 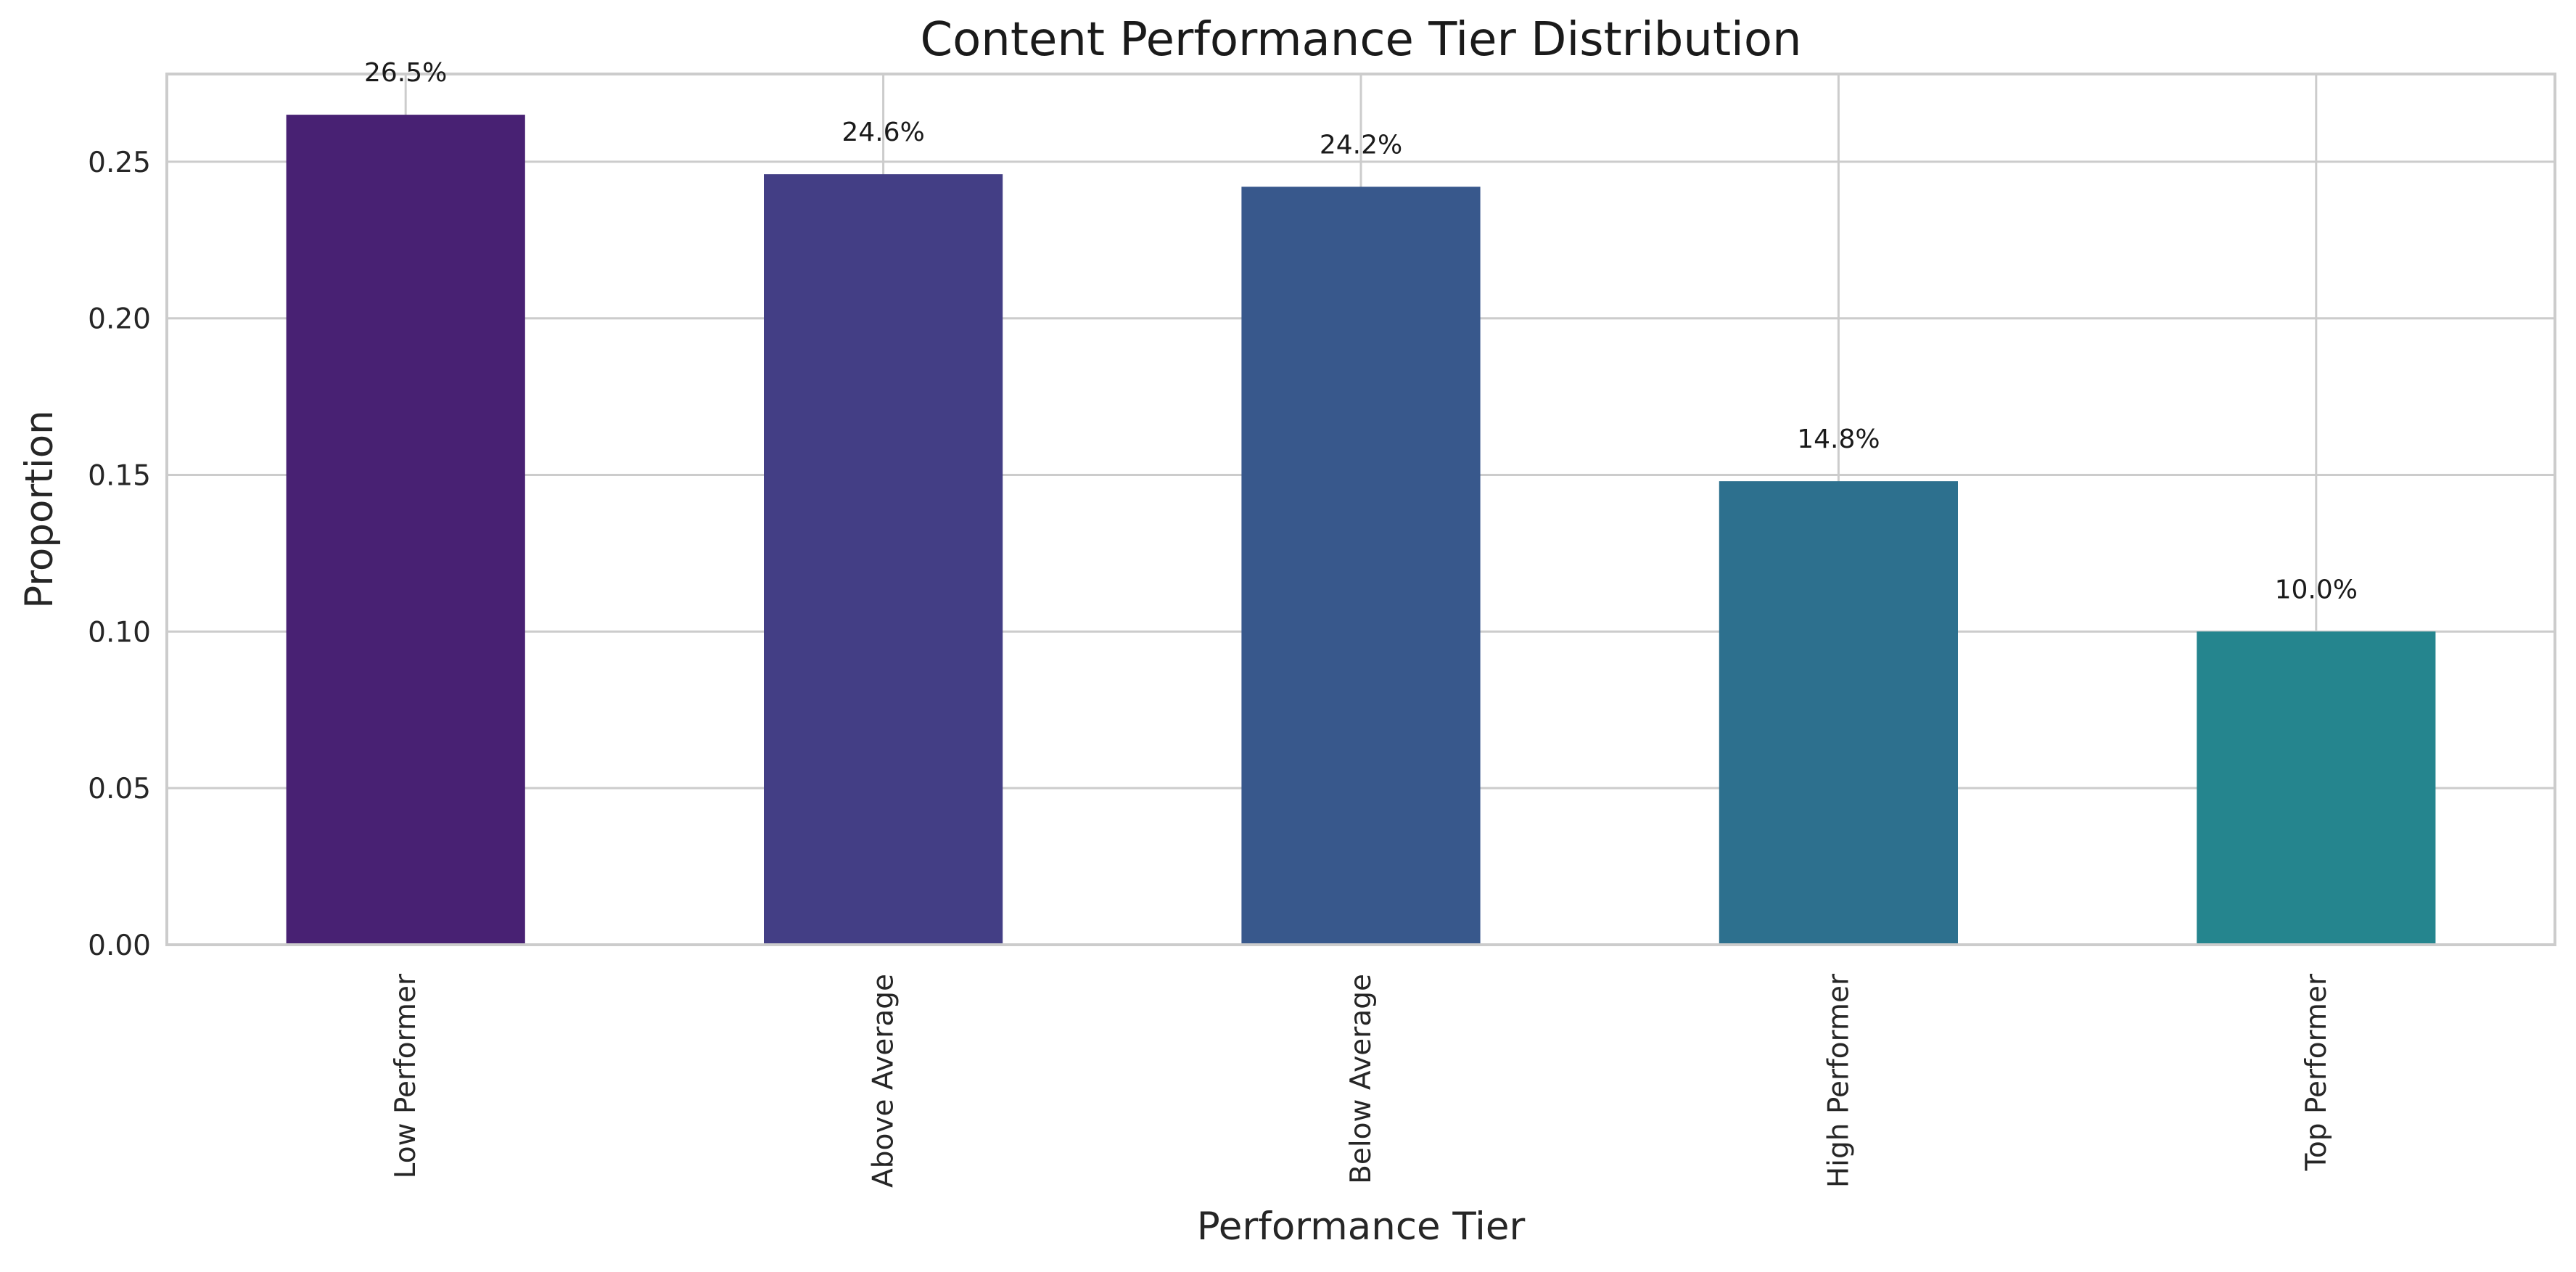 I want to click on y-axis-title: Proportion, so click(x=39, y=509).